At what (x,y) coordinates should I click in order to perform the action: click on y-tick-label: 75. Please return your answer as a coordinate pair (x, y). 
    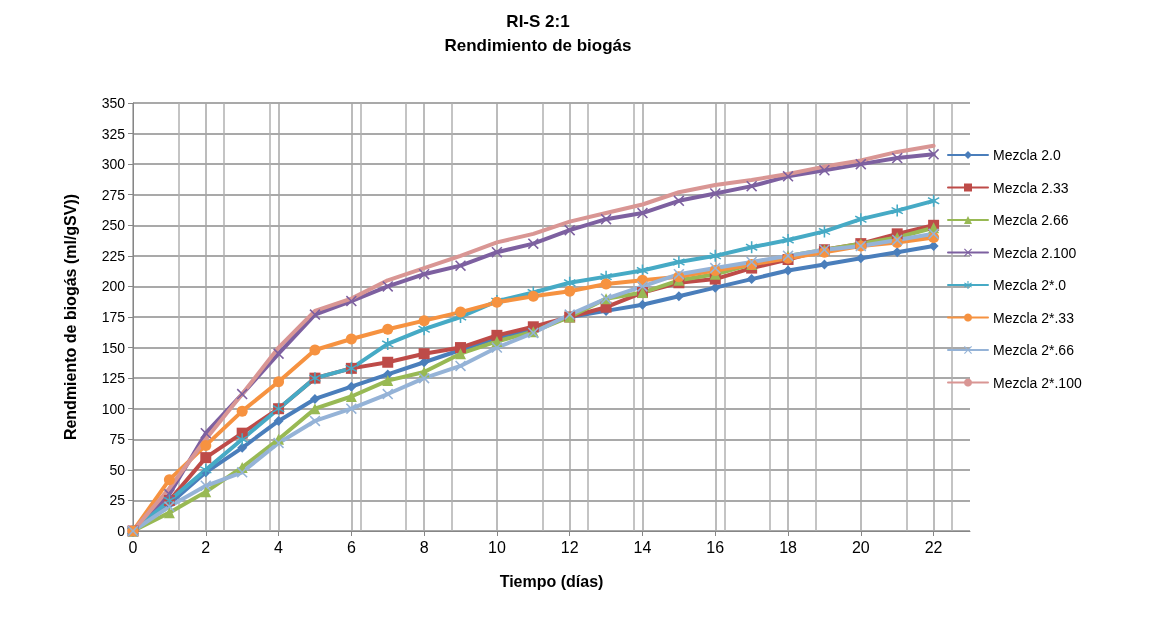
    Looking at the image, I should click on (117, 439).